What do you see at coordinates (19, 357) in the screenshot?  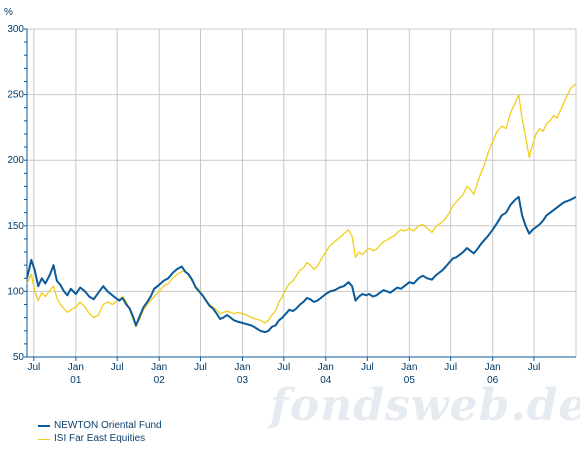 I see `y-tick-label: 50` at bounding box center [19, 357].